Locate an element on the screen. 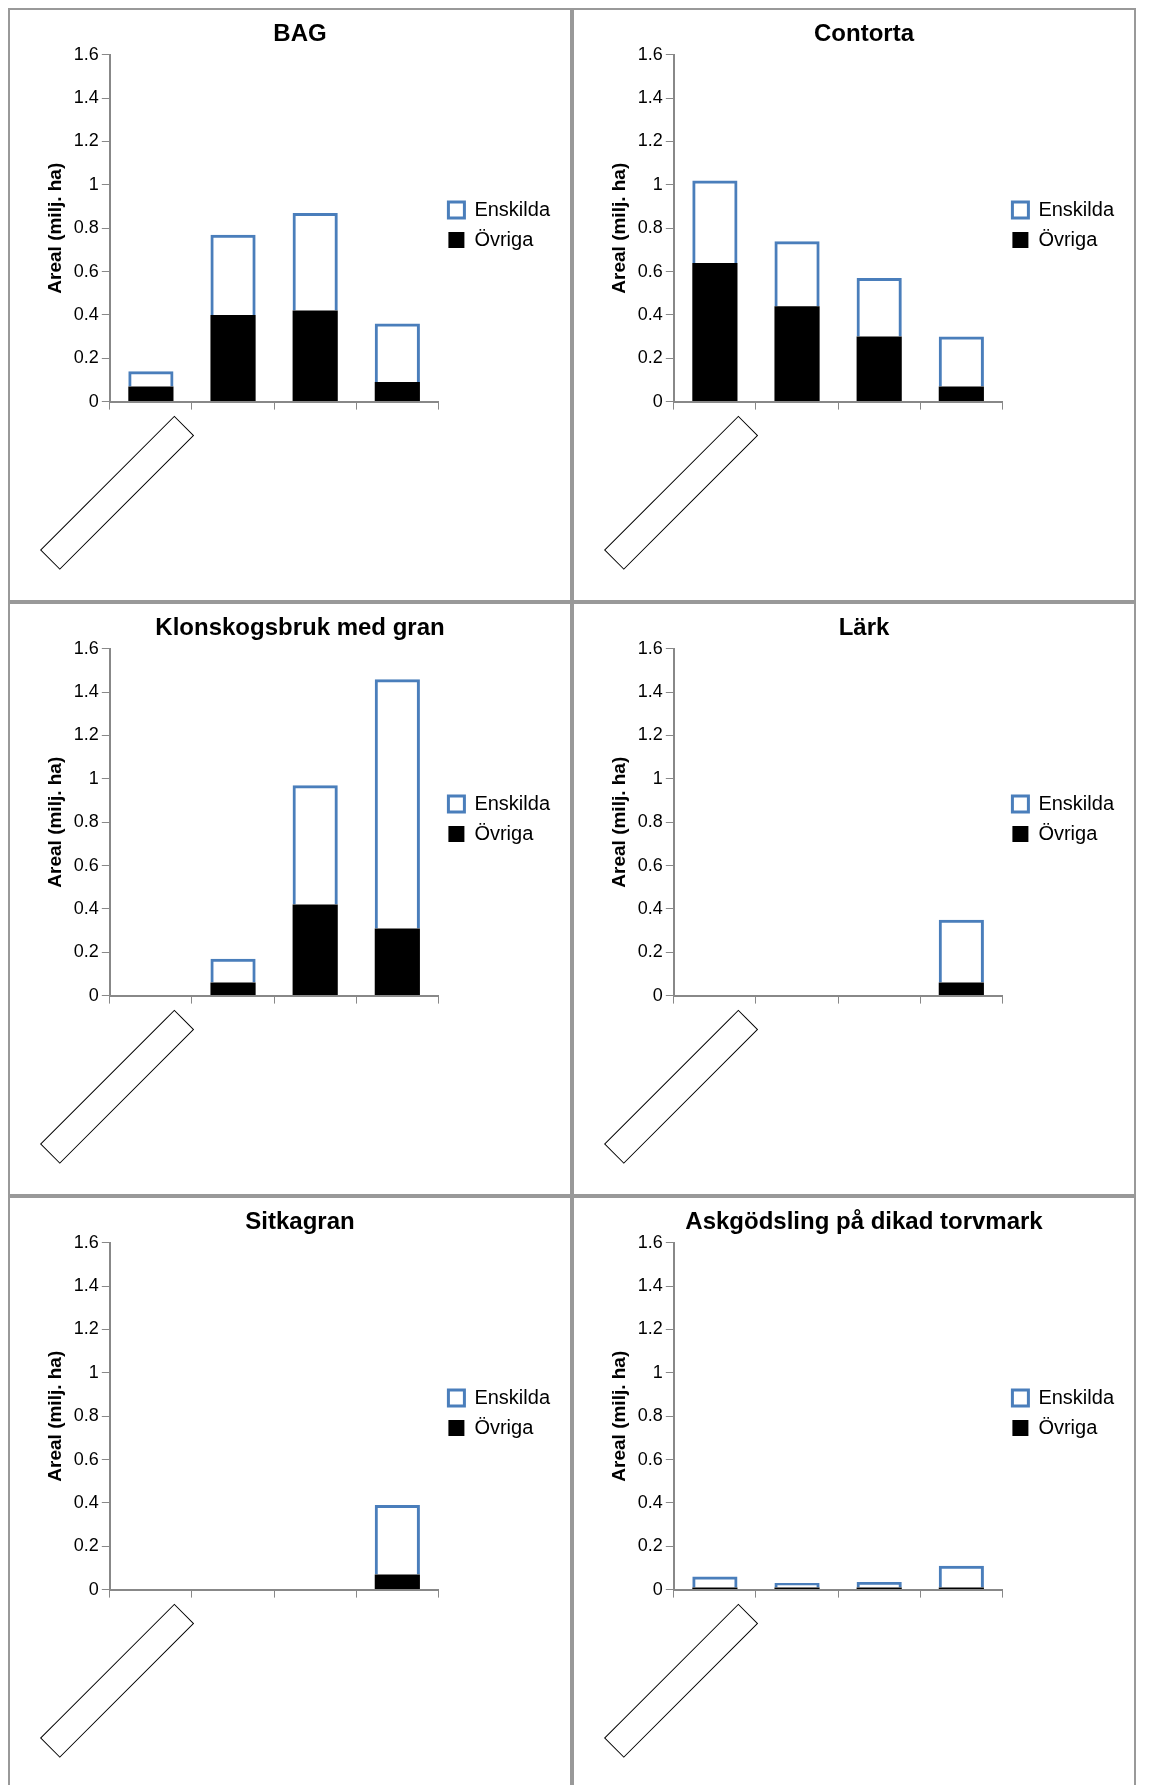  chart-title: BAG is located at coordinates (300, 33).